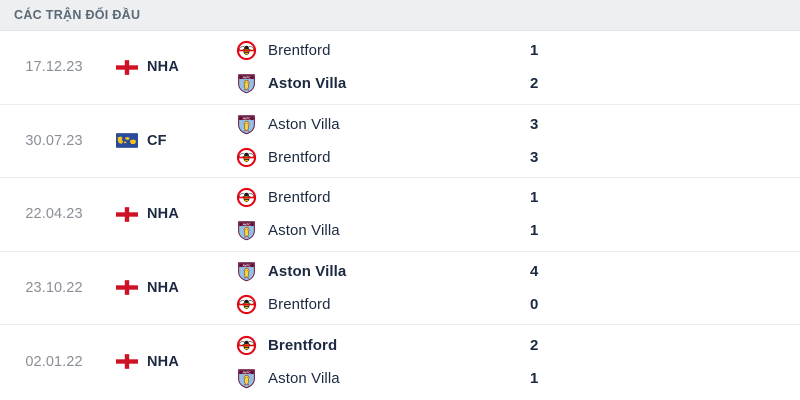 The height and width of the screenshot is (400, 800). I want to click on competition-cell: CF, so click(163, 141).